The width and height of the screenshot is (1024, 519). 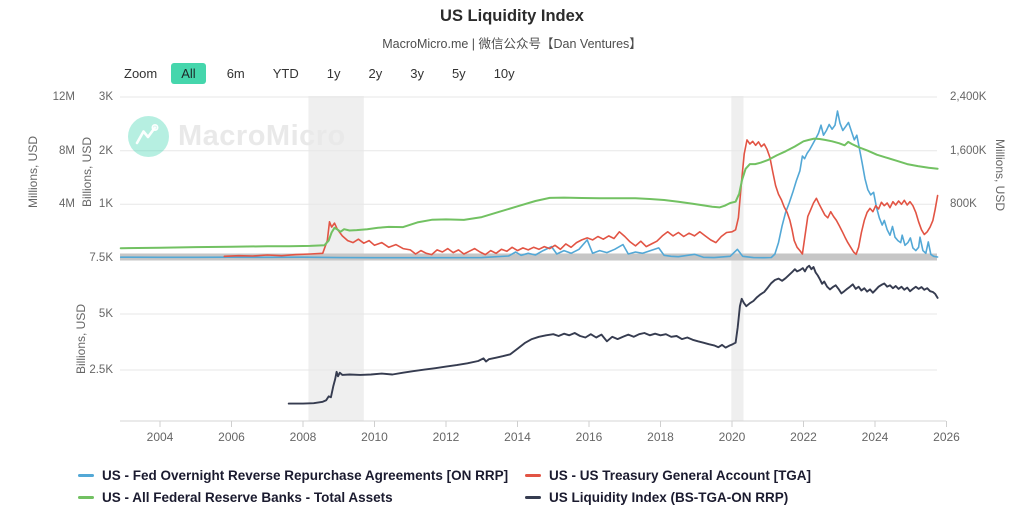 I want to click on zoom-range-button-5y: 5y, so click(x=459, y=73).